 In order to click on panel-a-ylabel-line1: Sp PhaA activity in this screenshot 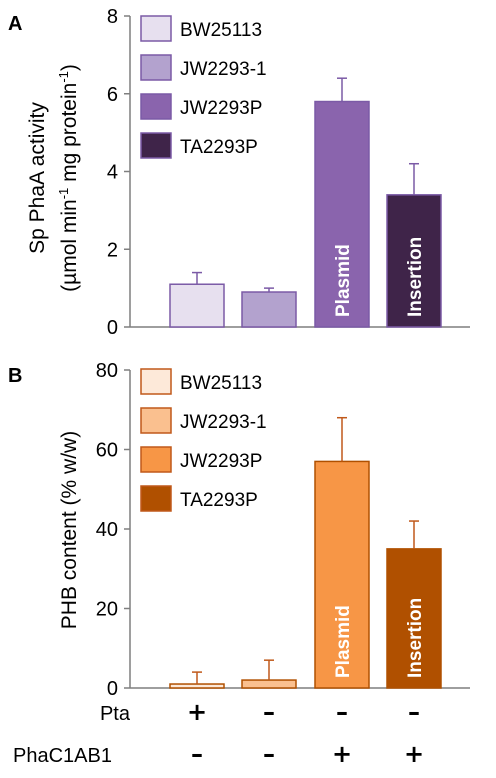, I will do `click(37, 178)`.